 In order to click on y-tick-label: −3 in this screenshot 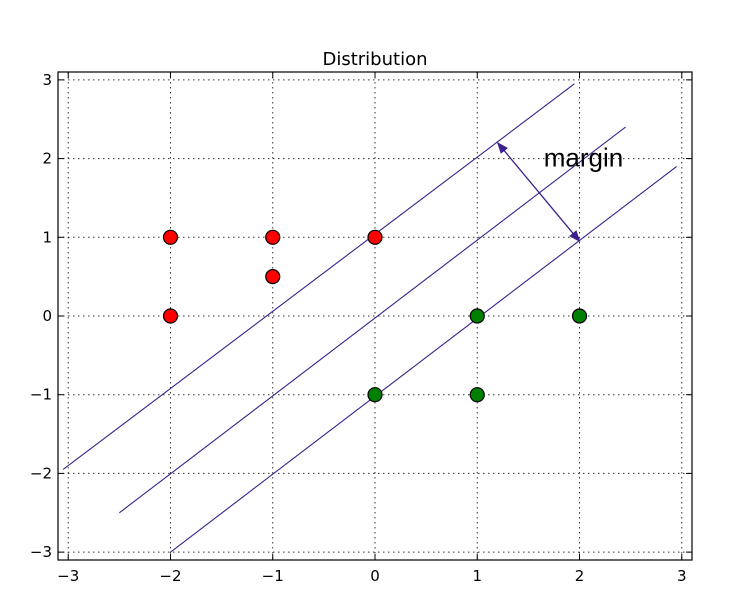, I will do `click(41, 552)`.